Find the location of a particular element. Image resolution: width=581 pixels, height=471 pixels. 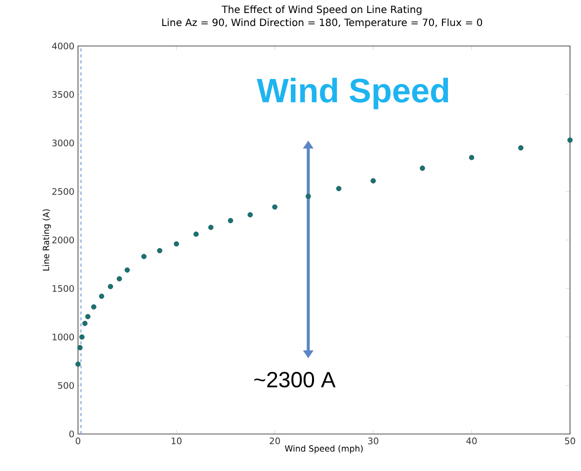

annotation: ~2300 A is located at coordinates (295, 380).